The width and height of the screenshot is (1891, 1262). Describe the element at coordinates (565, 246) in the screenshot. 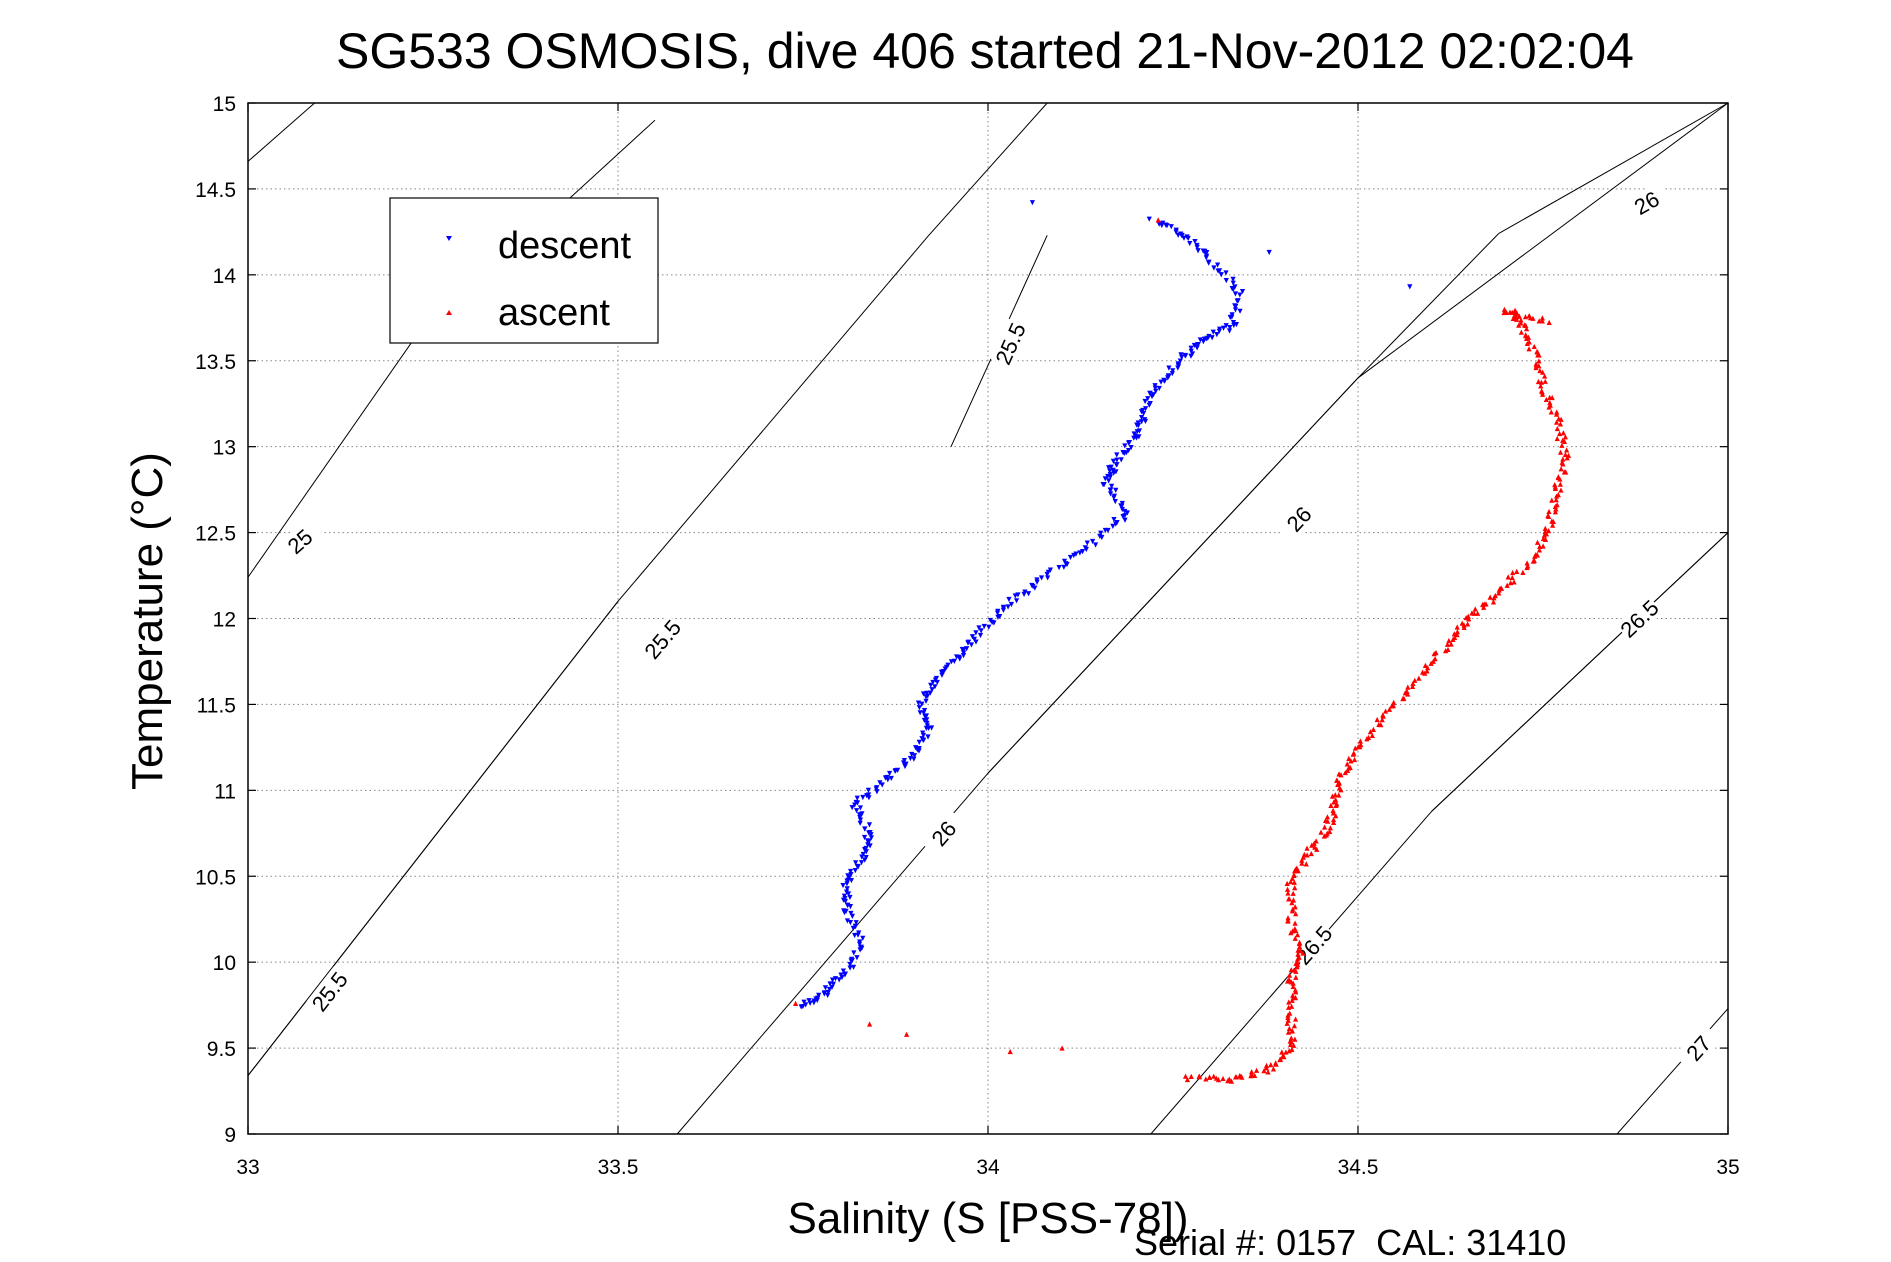

I see `legend-label-descent: descent` at that location.